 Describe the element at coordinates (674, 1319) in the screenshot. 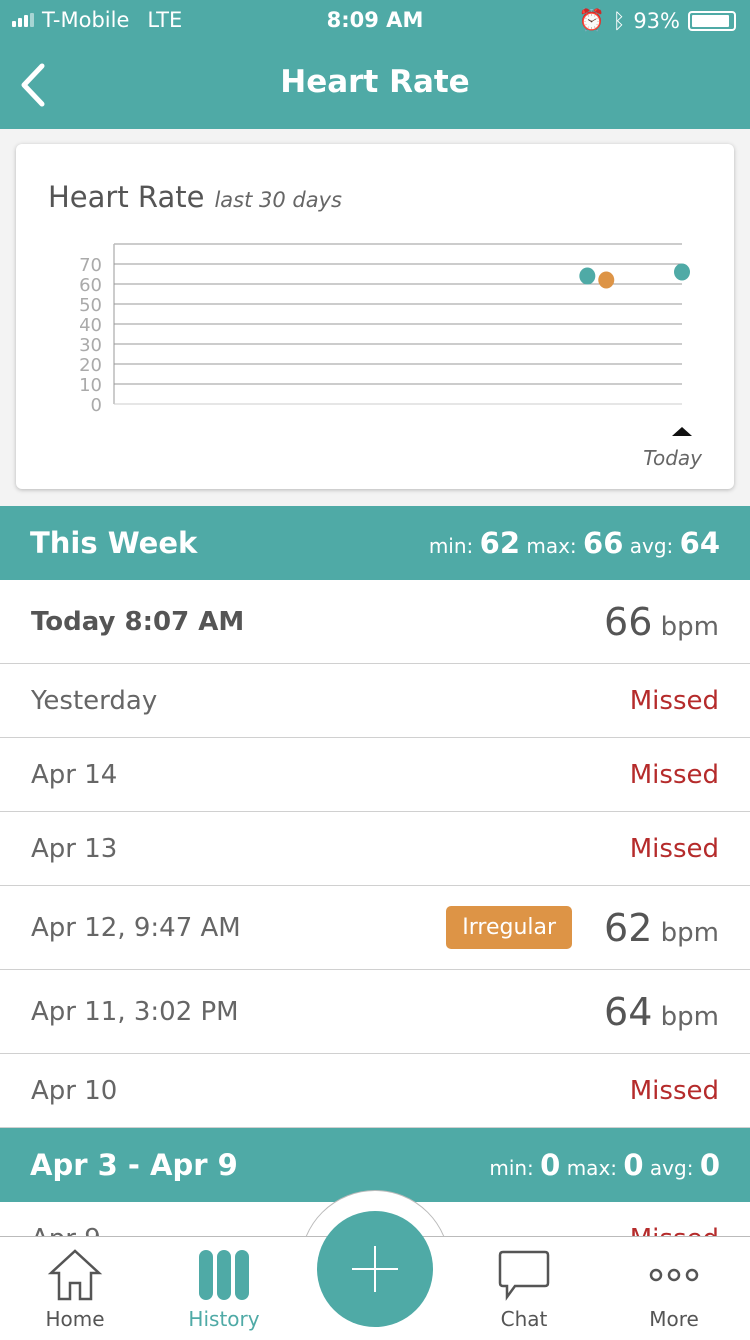

I see `tab-label: More` at that location.